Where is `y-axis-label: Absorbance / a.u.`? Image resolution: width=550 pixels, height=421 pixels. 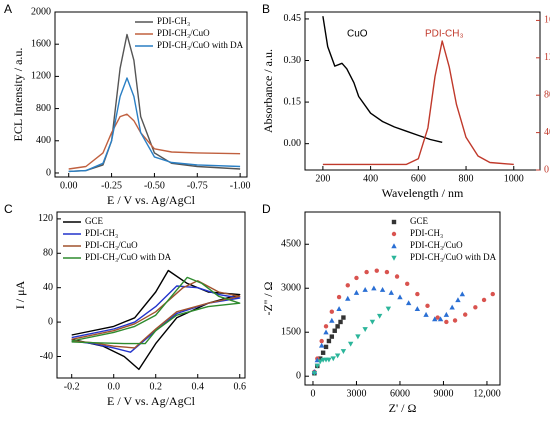
y-axis-label: Absorbance / a.u. is located at coordinates (268, 91).